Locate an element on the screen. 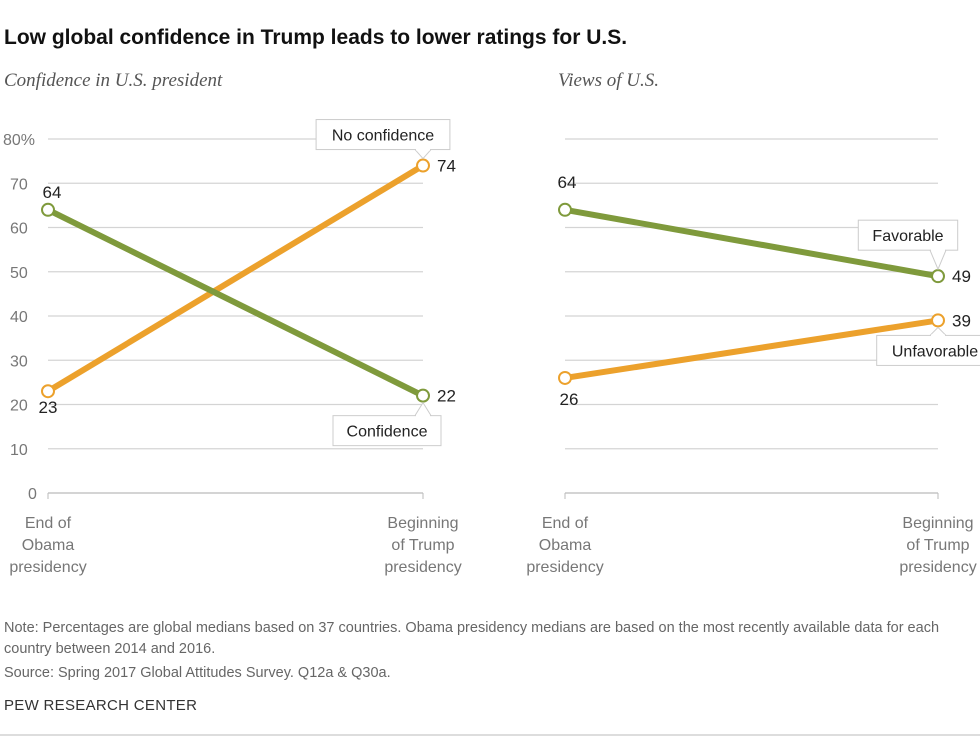  footer-brand: PEW RESEARCH CENTER is located at coordinates (101, 705).